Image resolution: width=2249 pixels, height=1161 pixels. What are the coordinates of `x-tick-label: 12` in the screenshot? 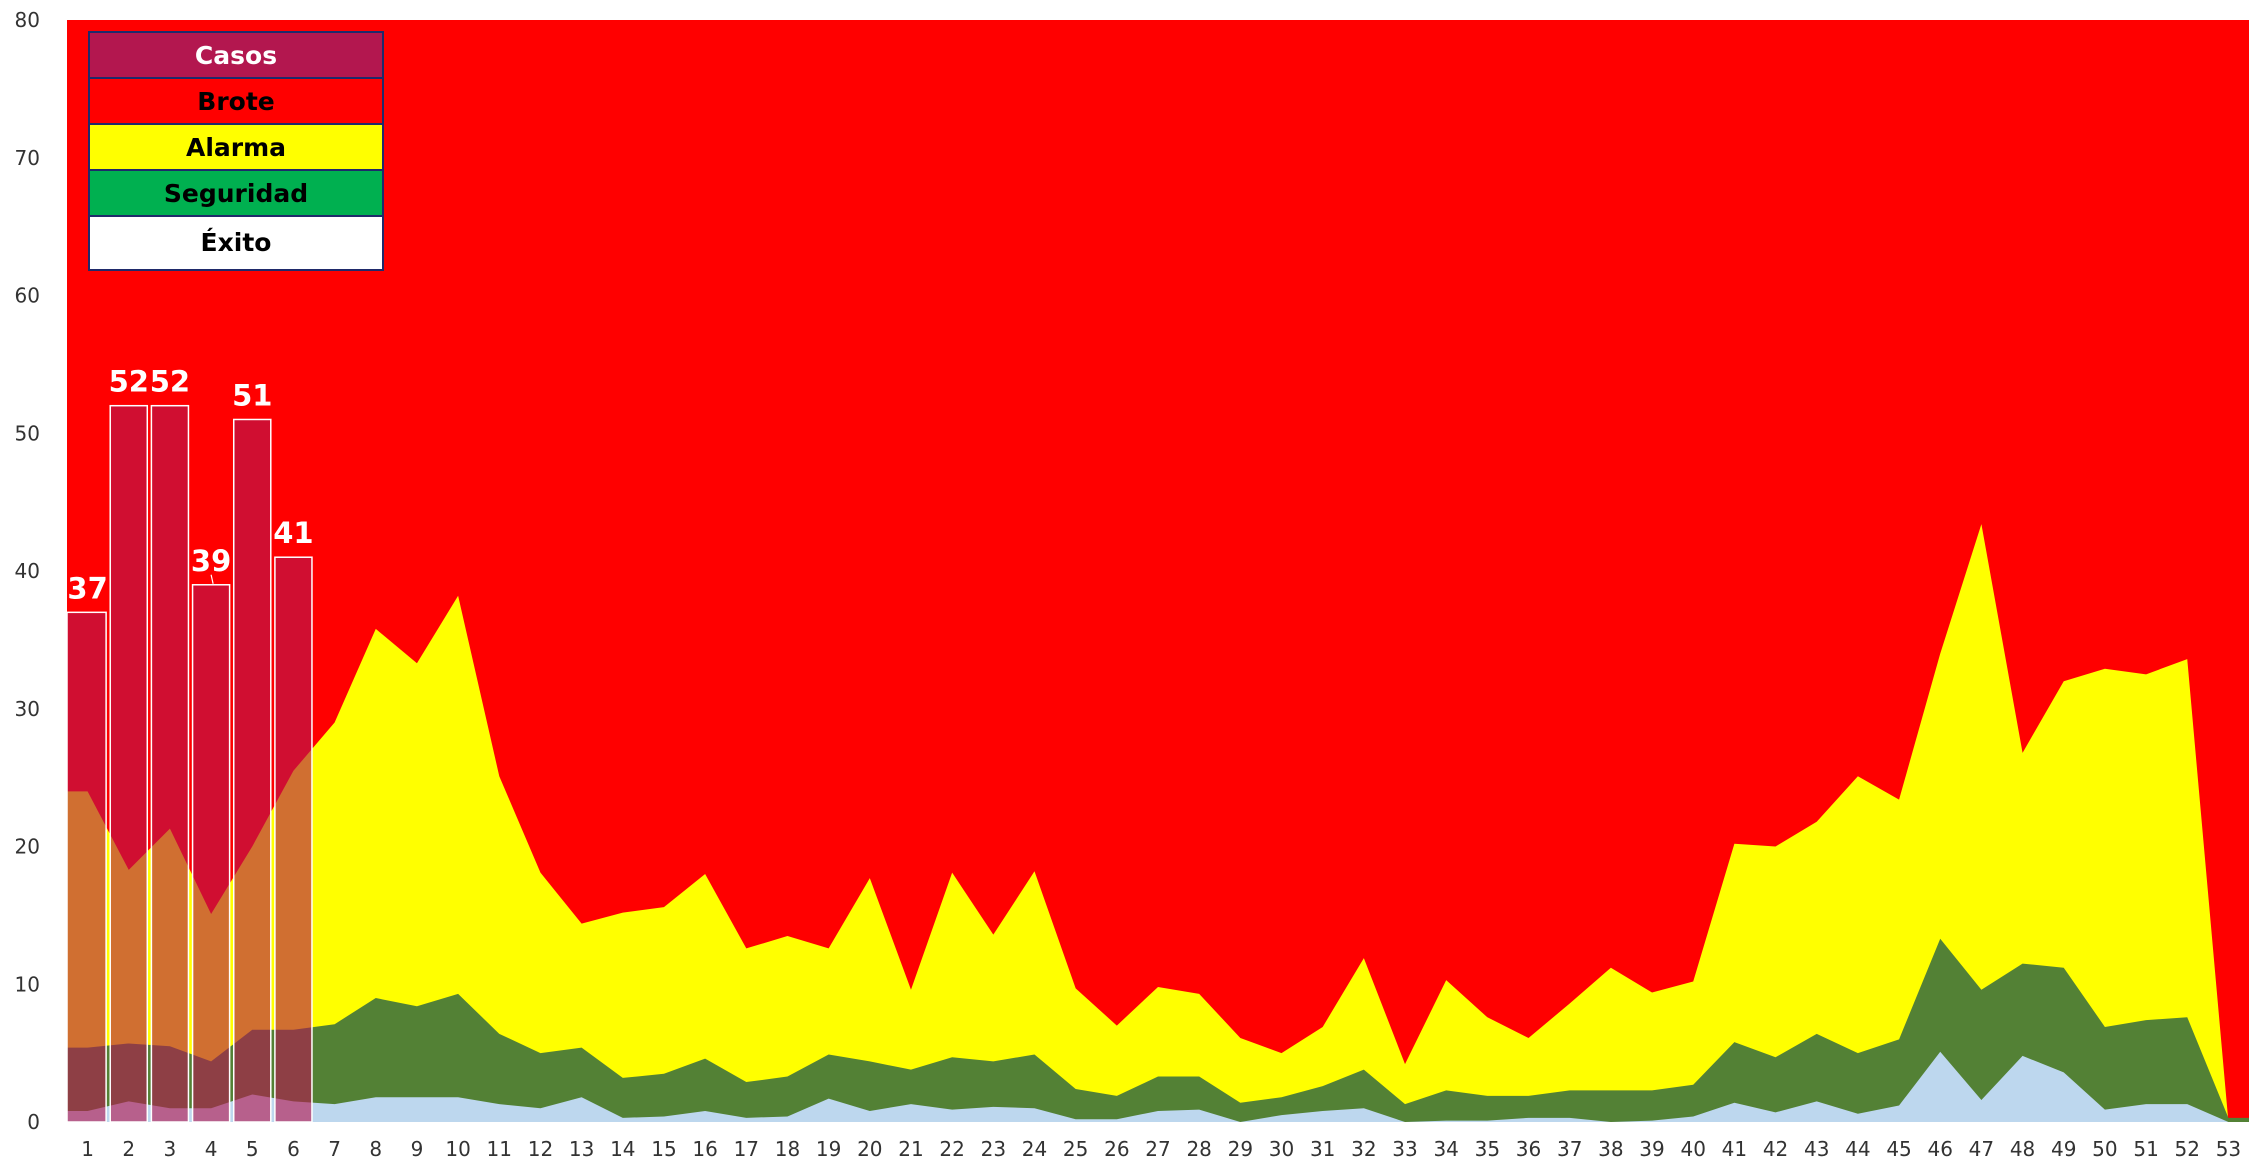 It's located at (540, 1149).